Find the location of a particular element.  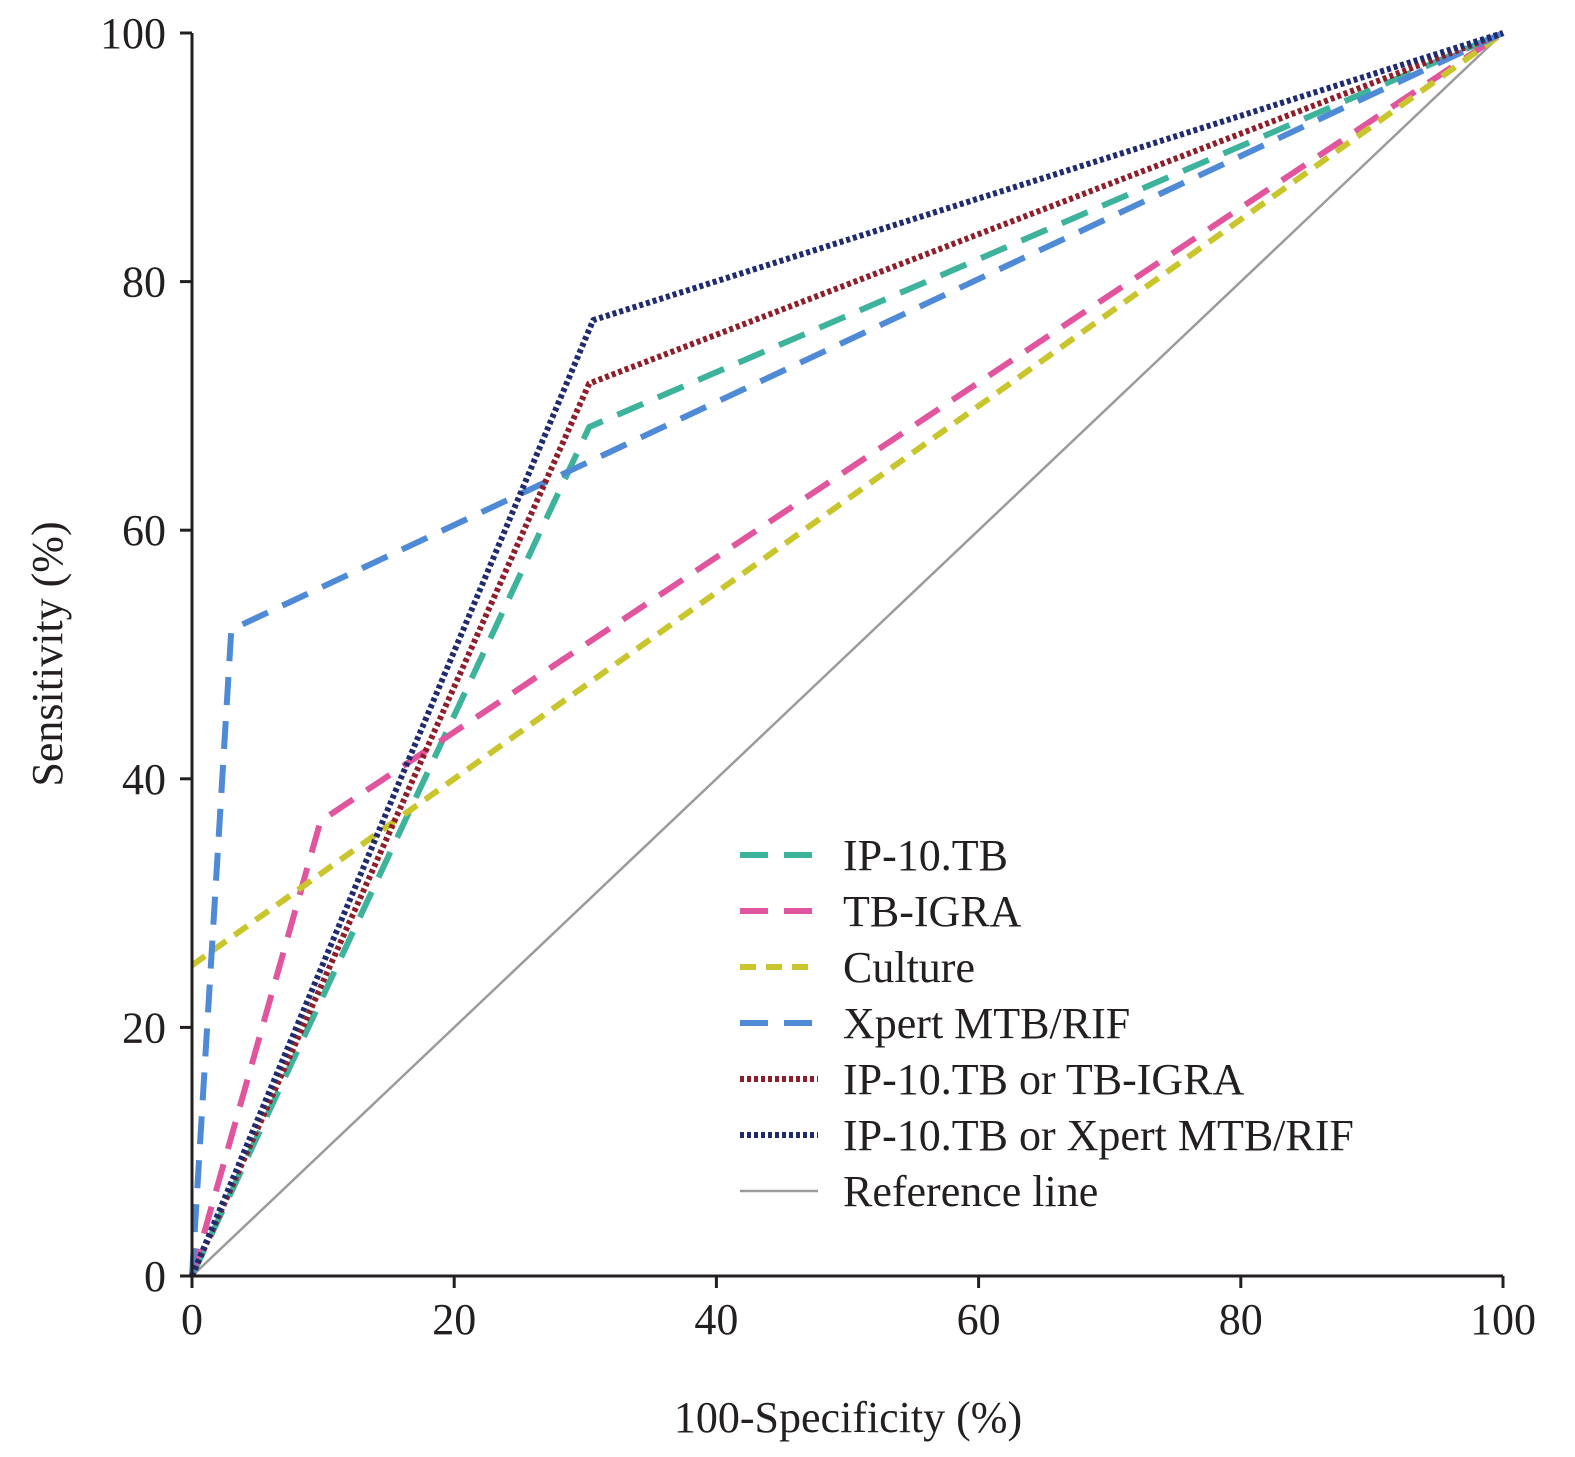

y-axis-title: Sensitivity (%) is located at coordinates (47, 653).